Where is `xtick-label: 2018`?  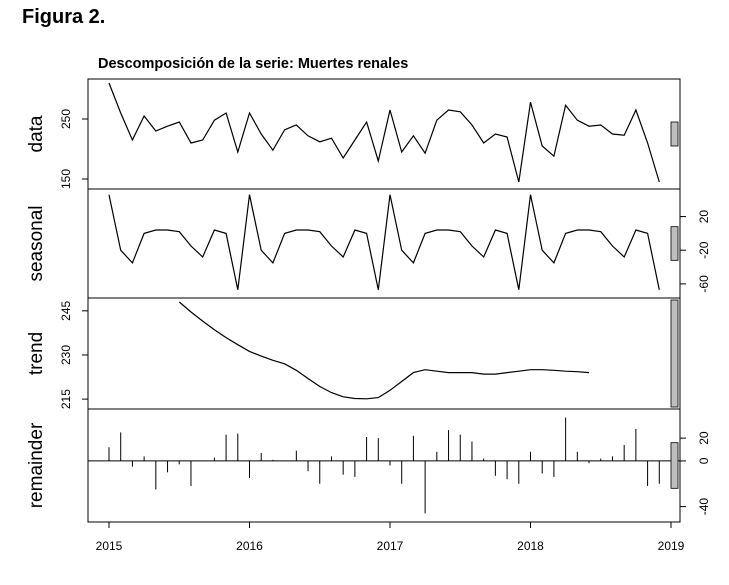 xtick-label: 2018 is located at coordinates (530, 546).